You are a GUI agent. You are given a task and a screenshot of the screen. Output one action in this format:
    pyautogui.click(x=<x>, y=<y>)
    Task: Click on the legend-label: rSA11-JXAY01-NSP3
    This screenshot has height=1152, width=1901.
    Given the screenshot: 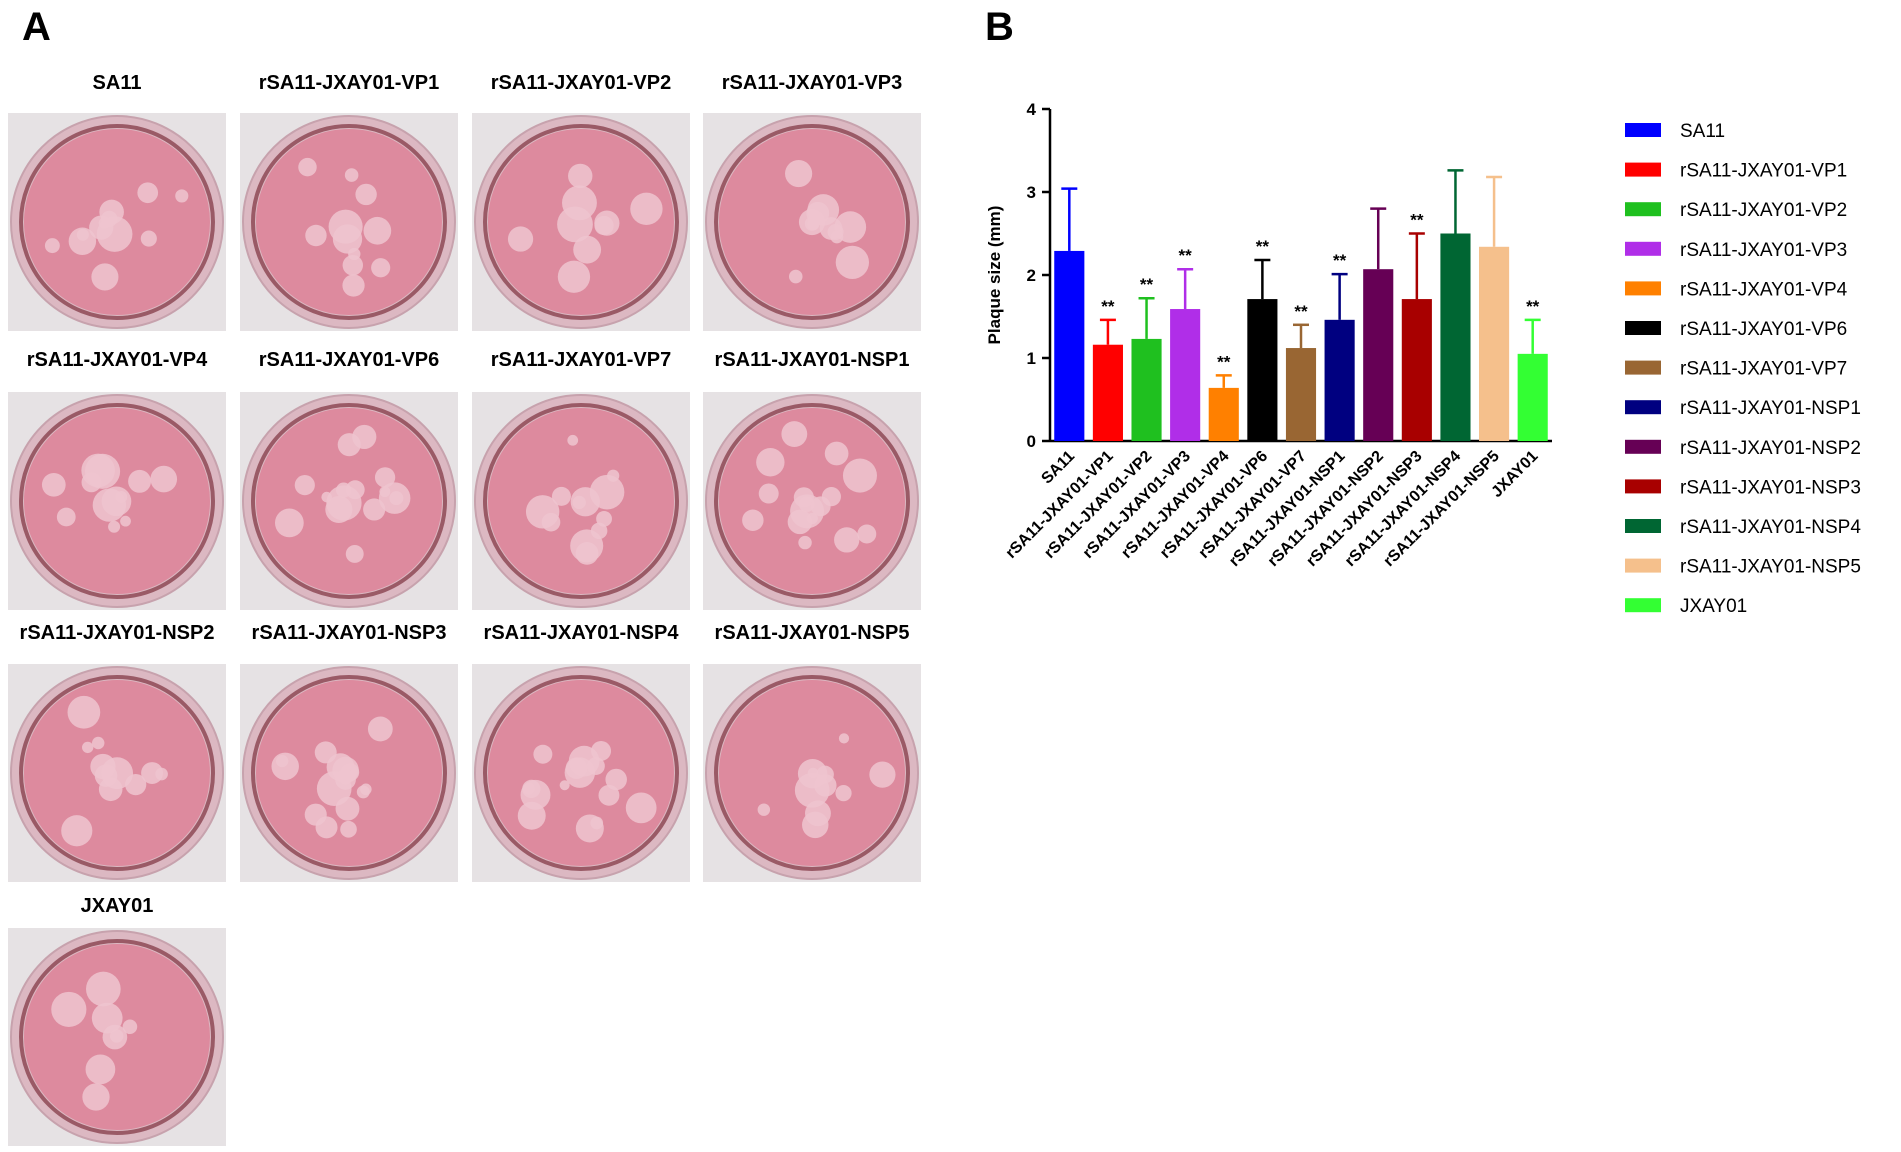 What is the action you would take?
    pyautogui.click(x=1770, y=487)
    